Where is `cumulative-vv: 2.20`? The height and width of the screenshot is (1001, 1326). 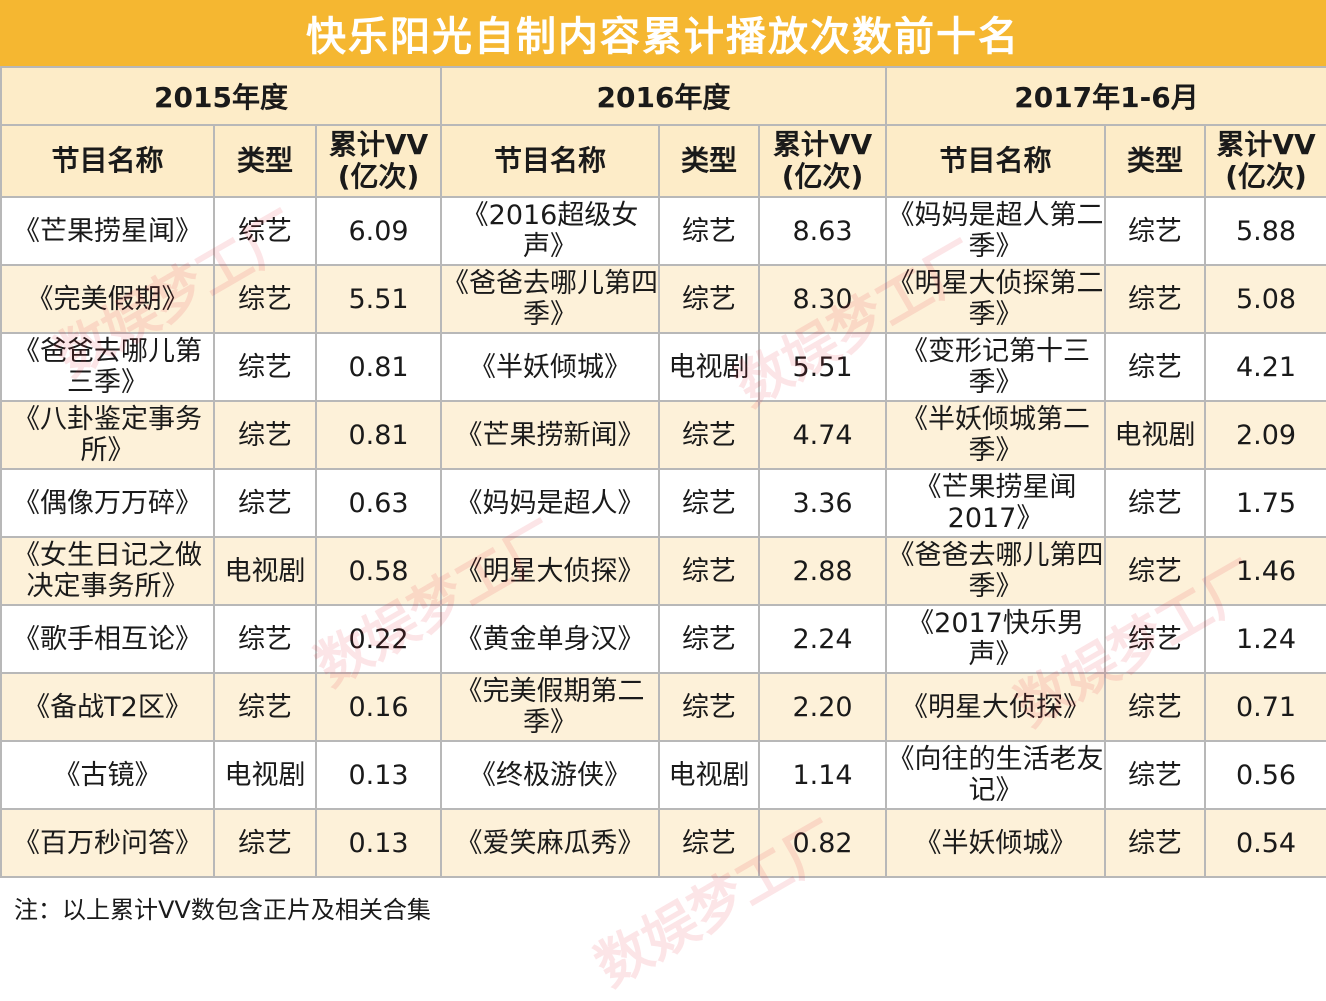
cumulative-vv: 2.20 is located at coordinates (822, 707).